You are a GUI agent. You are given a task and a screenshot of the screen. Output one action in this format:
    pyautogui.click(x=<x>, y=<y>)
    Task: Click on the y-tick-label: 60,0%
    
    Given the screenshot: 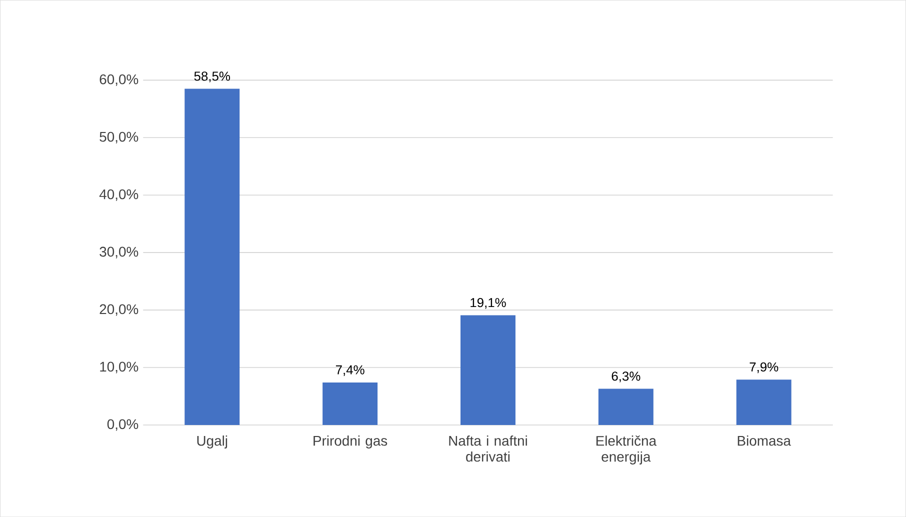 What is the action you would take?
    pyautogui.click(x=119, y=80)
    